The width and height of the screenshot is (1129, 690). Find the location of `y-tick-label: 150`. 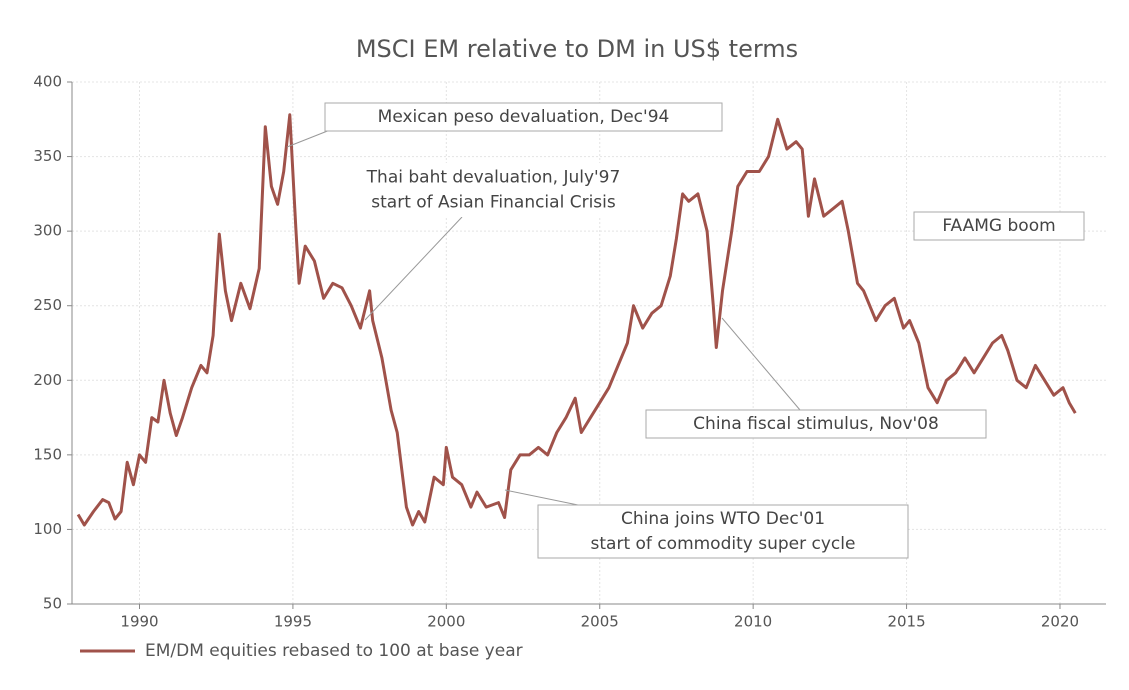

y-tick-label: 150 is located at coordinates (47, 454).